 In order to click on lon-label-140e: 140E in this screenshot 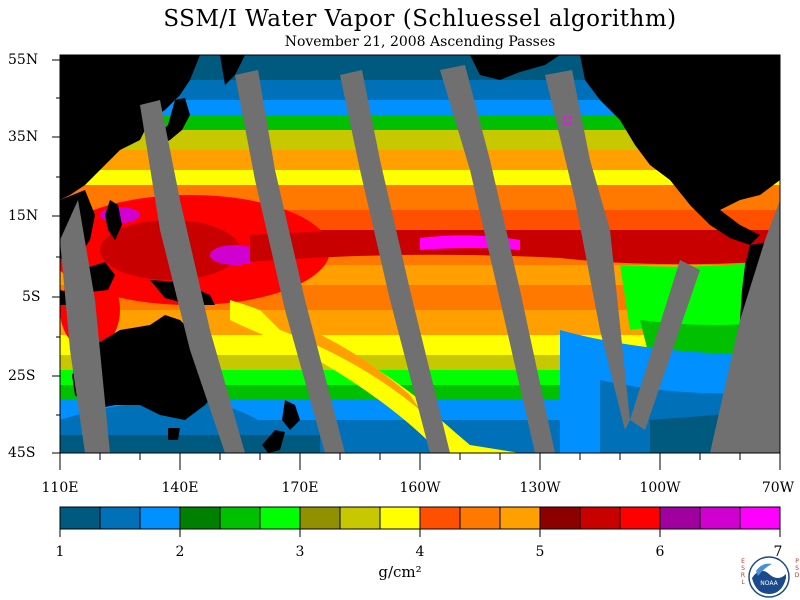, I will do `click(180, 488)`.